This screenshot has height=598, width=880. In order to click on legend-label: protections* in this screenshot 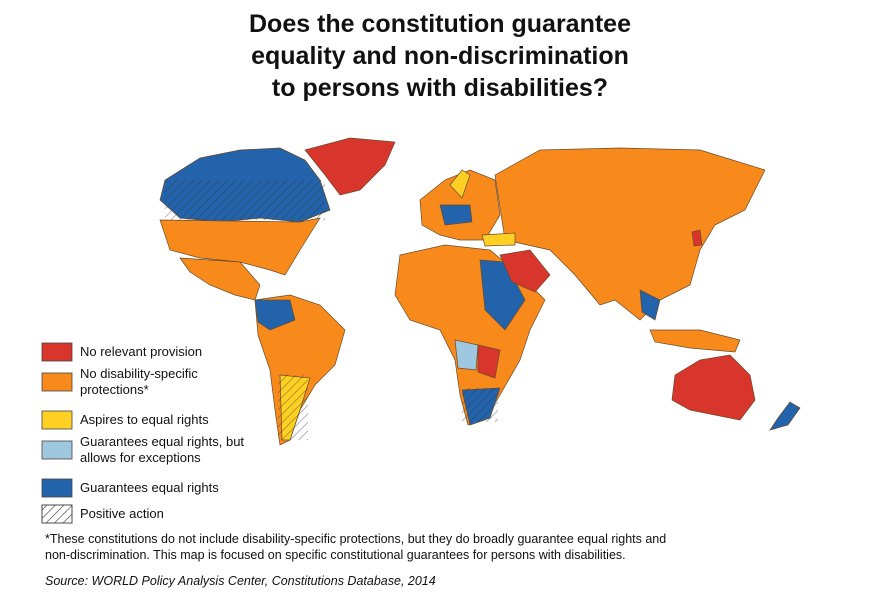, I will do `click(114, 389)`.